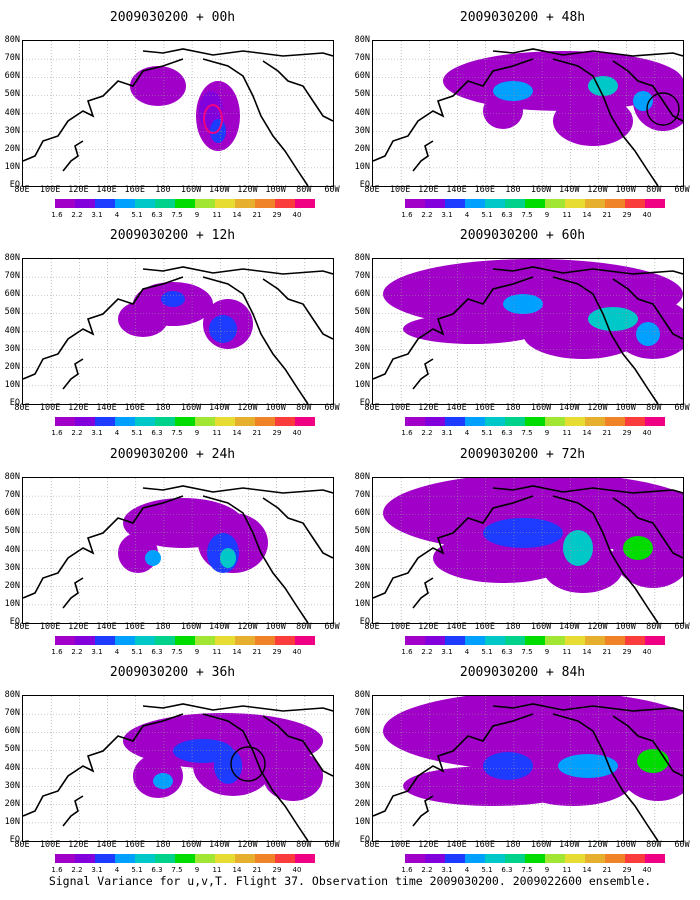  What do you see at coordinates (14, 840) in the screenshot?
I see `lat-tick-label: EQ` at bounding box center [14, 840].